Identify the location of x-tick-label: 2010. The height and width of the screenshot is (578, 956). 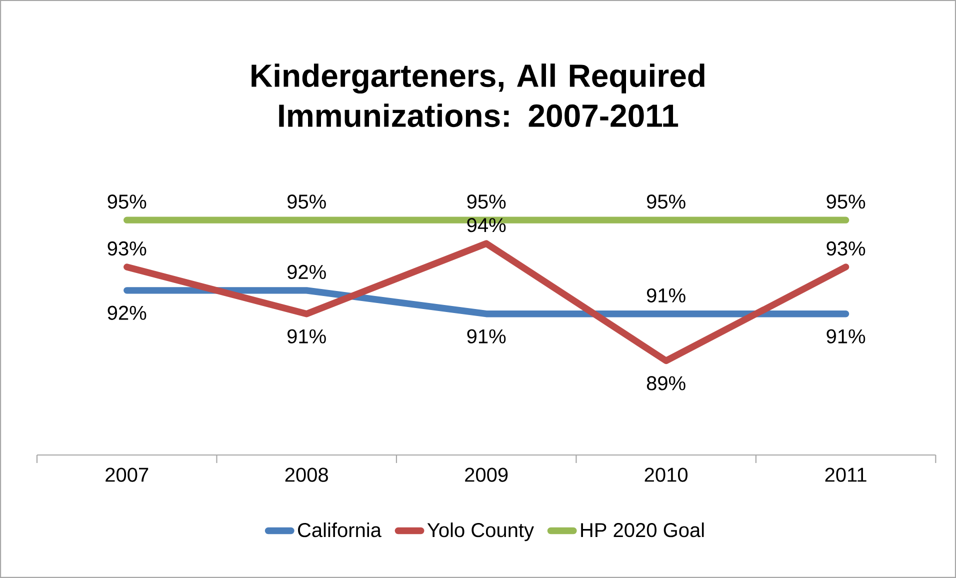
(666, 475).